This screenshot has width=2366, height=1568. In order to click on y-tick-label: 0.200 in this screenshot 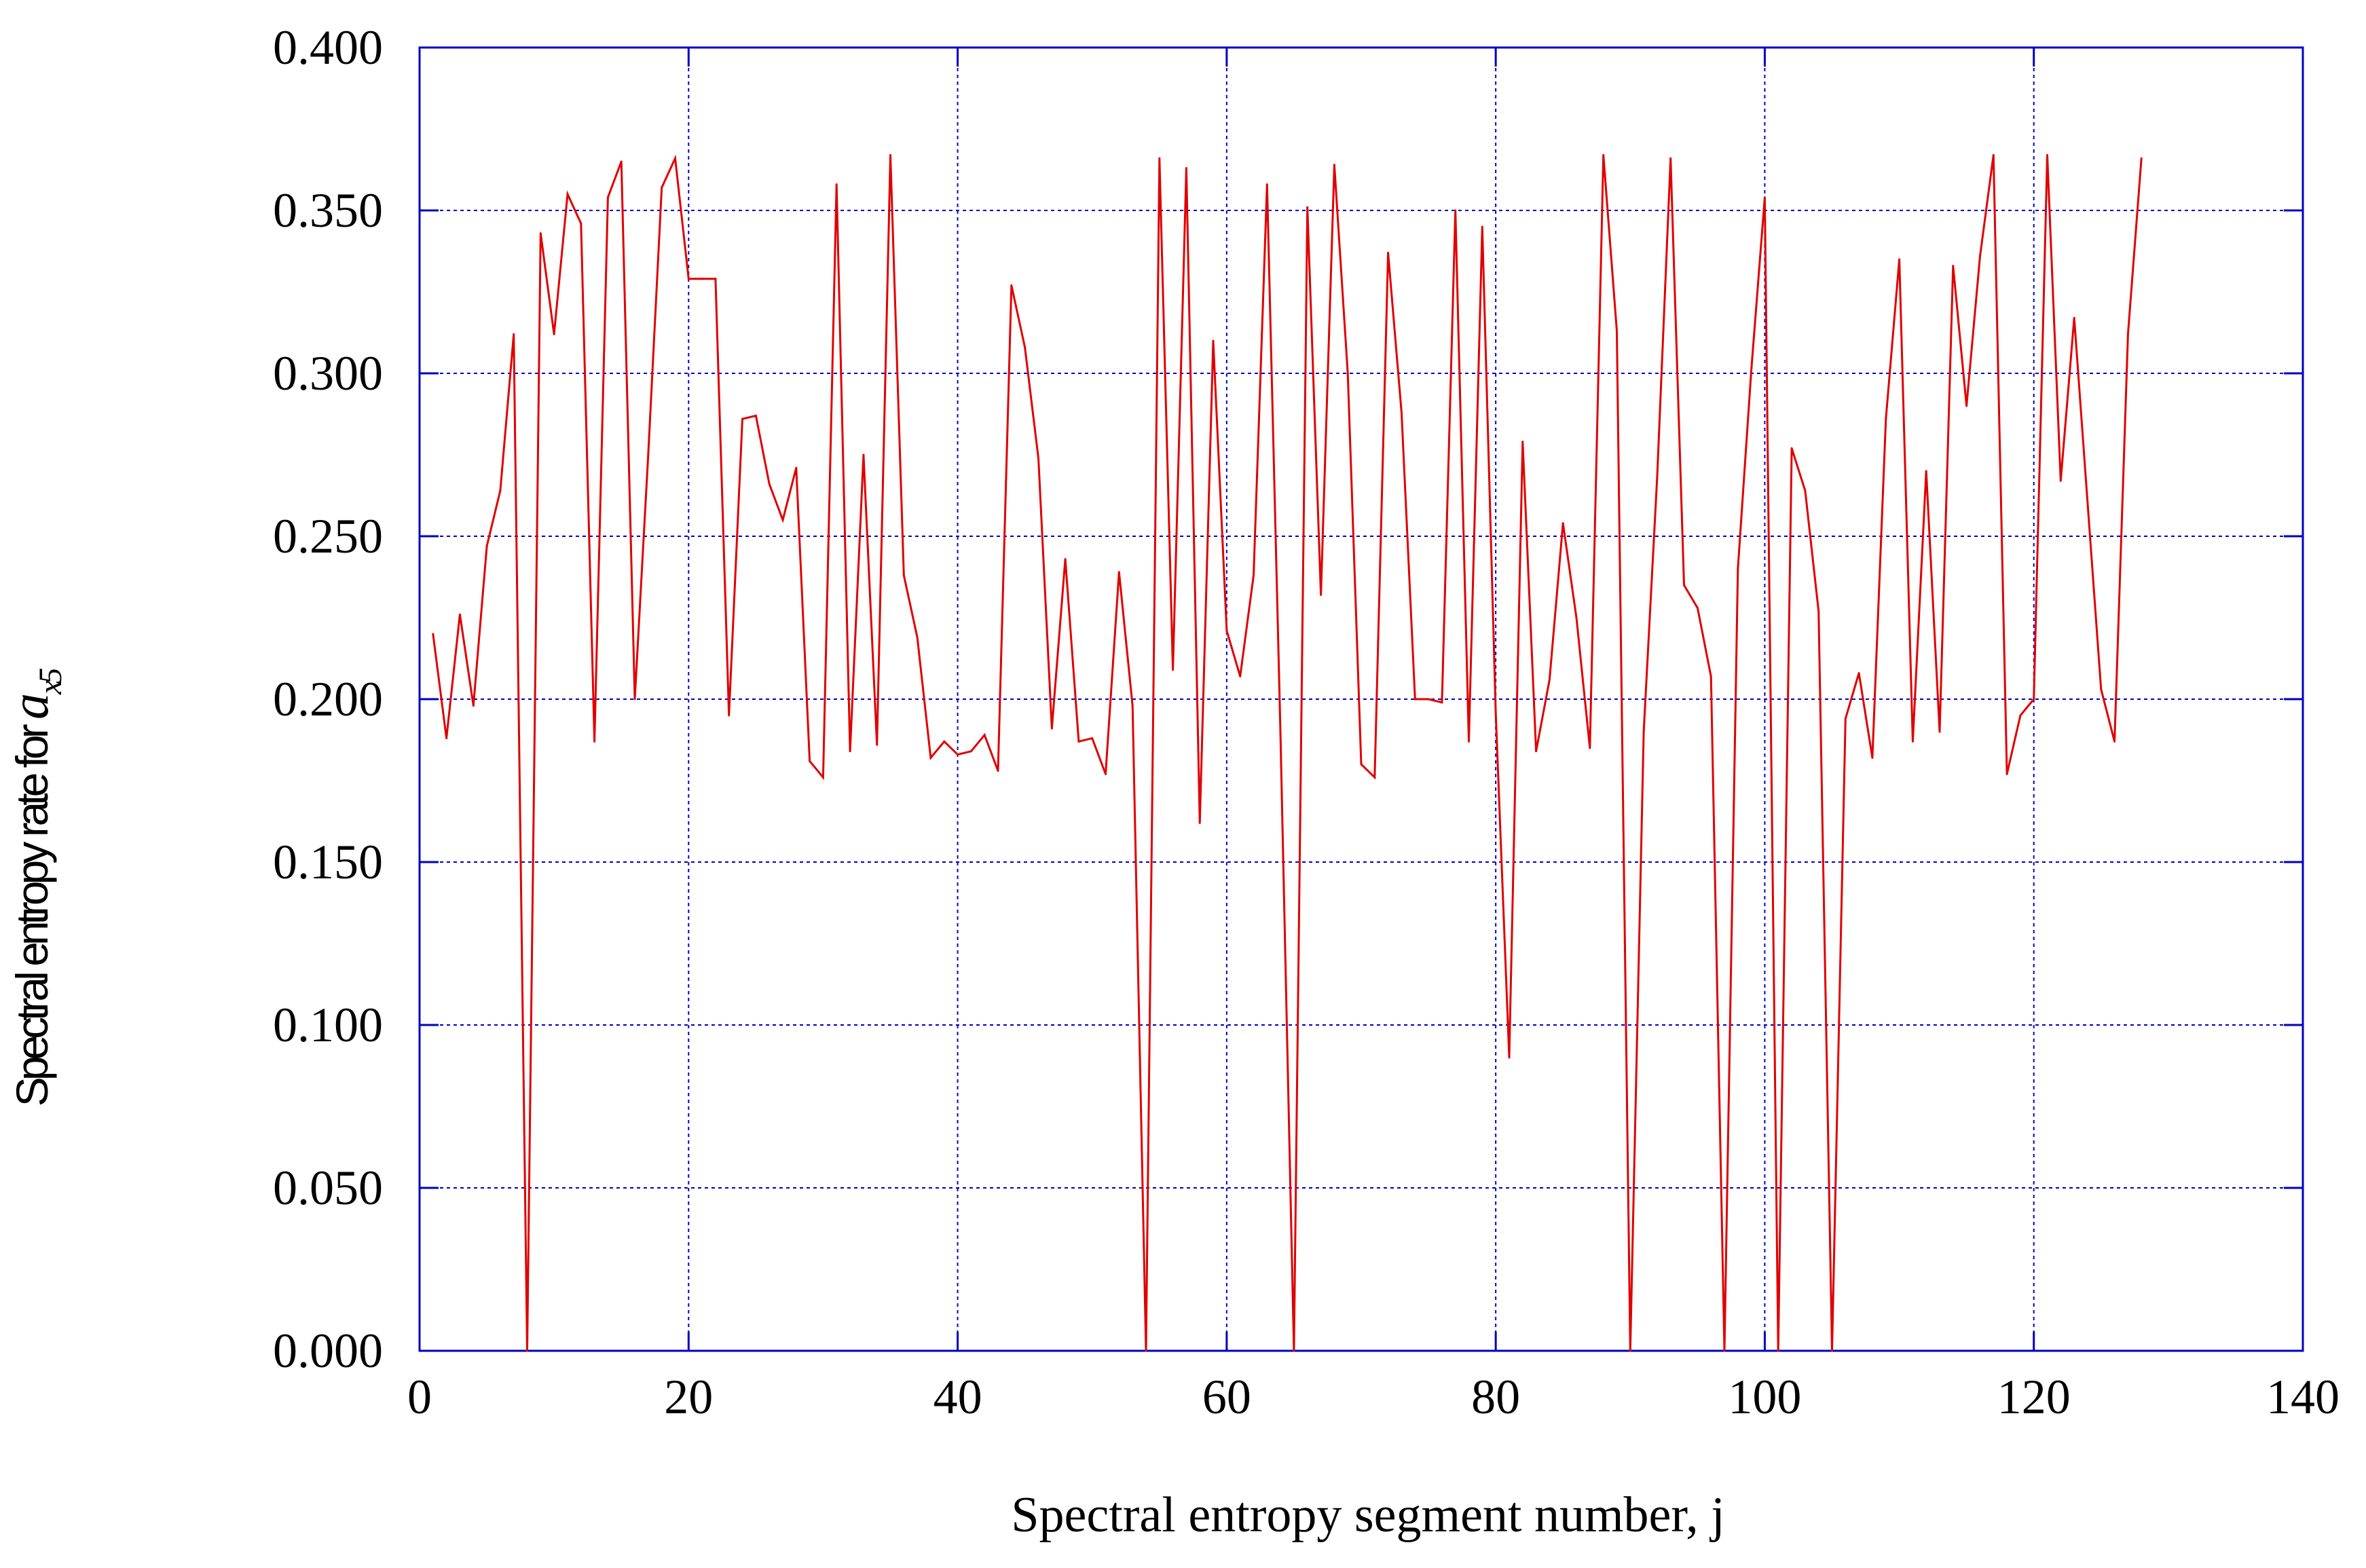, I will do `click(328, 699)`.